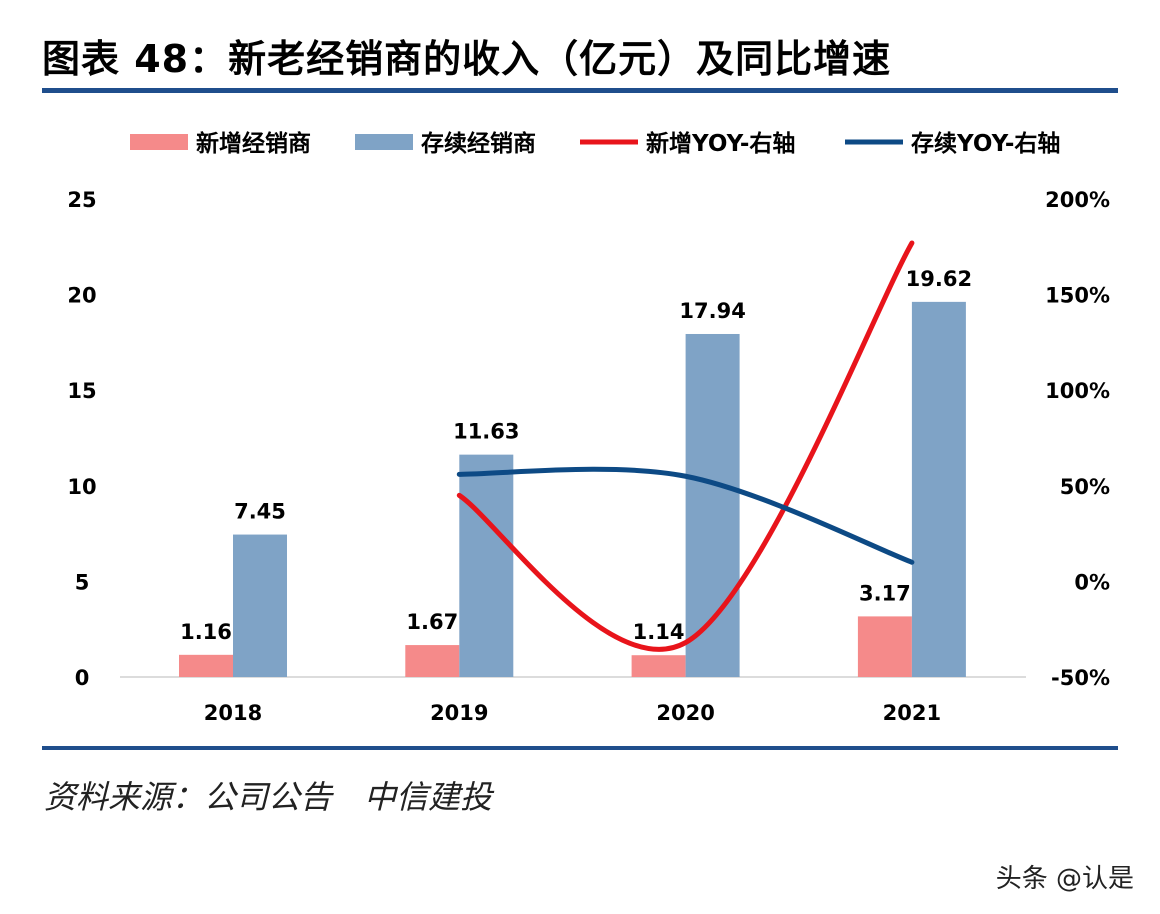 The image size is (1160, 914). I want to click on x-tick-label: 2018, so click(233, 713).